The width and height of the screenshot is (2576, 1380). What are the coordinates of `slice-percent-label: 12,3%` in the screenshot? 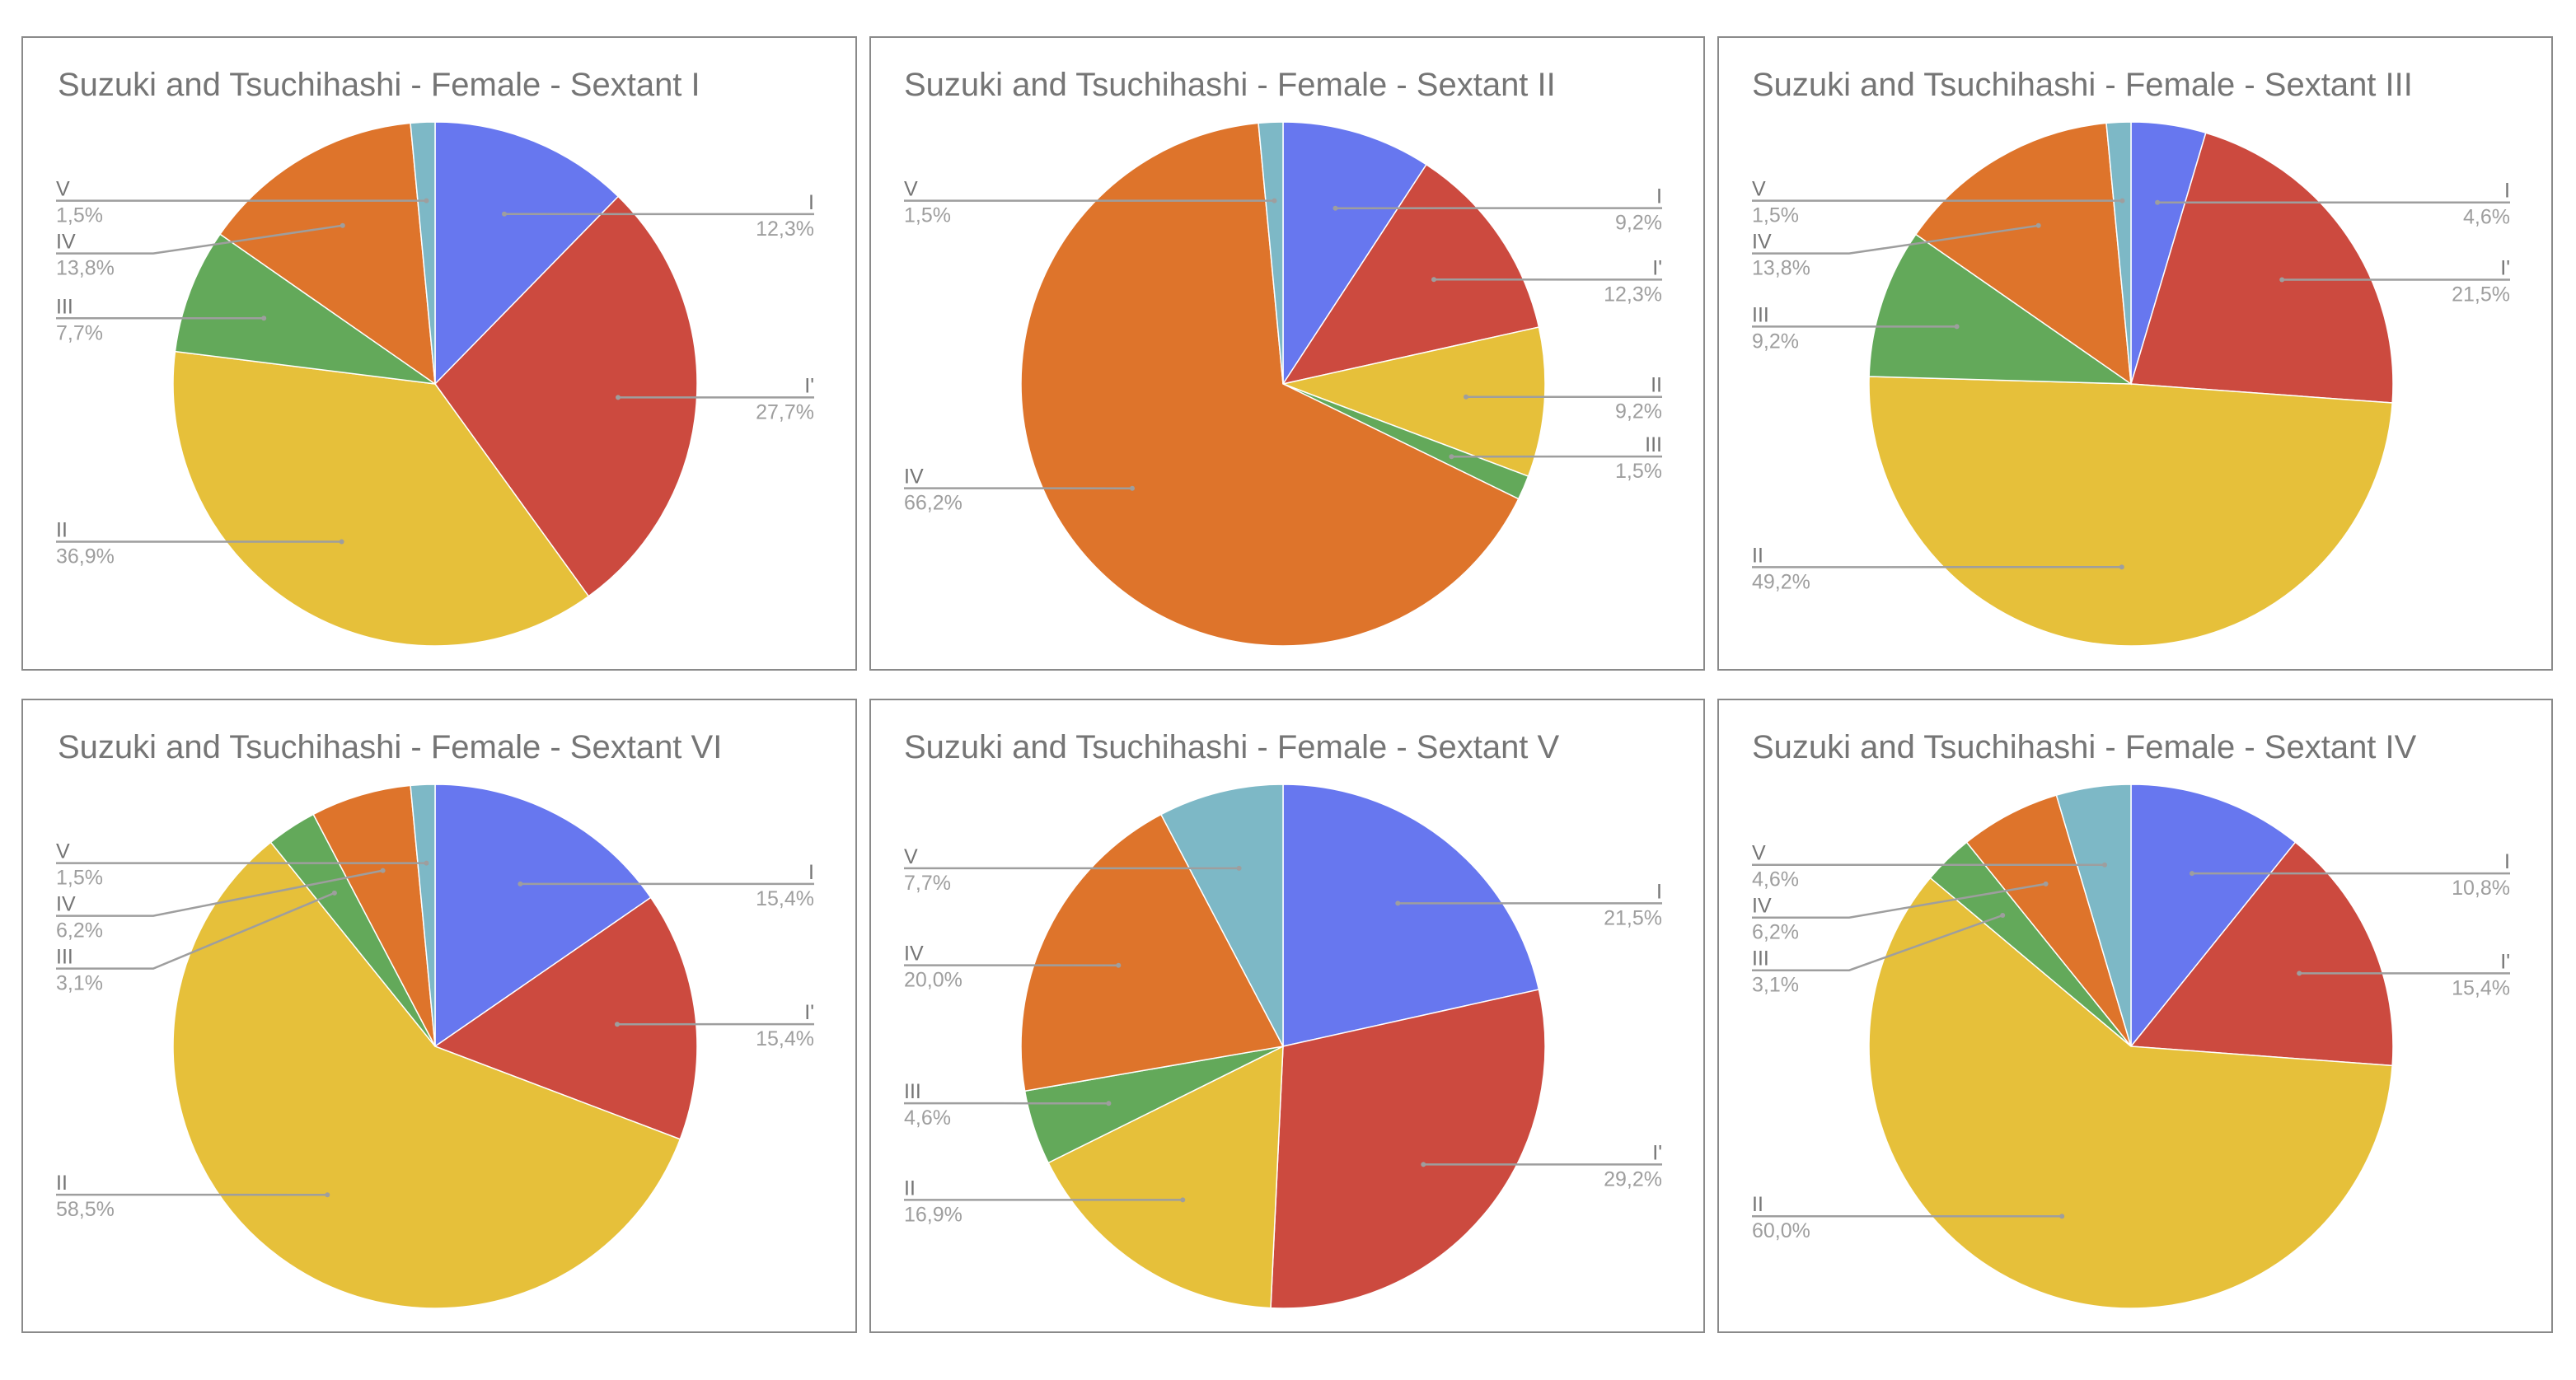 It's located at (785, 230).